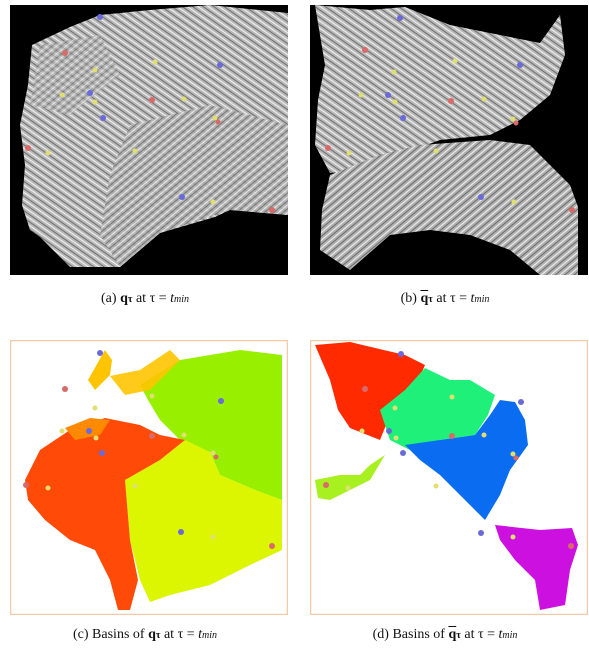 The height and width of the screenshot is (651, 589). What do you see at coordinates (150, 113) in the screenshot?
I see `critical-points-a` at bounding box center [150, 113].